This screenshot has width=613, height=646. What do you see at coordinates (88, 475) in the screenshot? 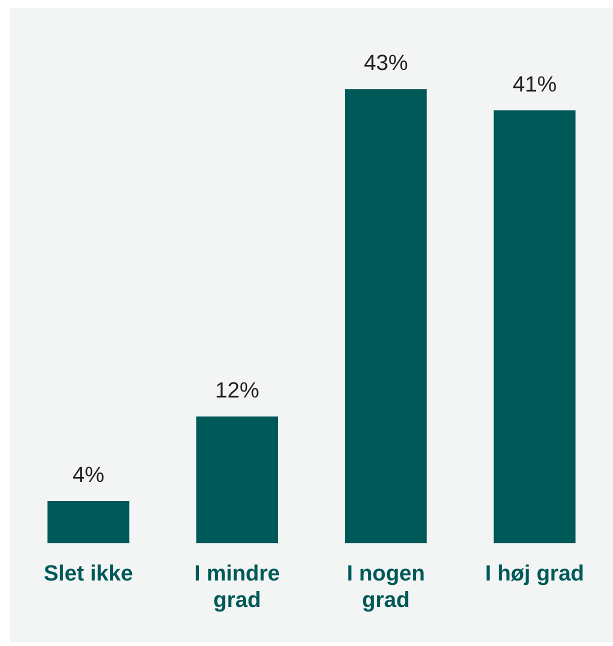
I see `data-label: 4%` at bounding box center [88, 475].